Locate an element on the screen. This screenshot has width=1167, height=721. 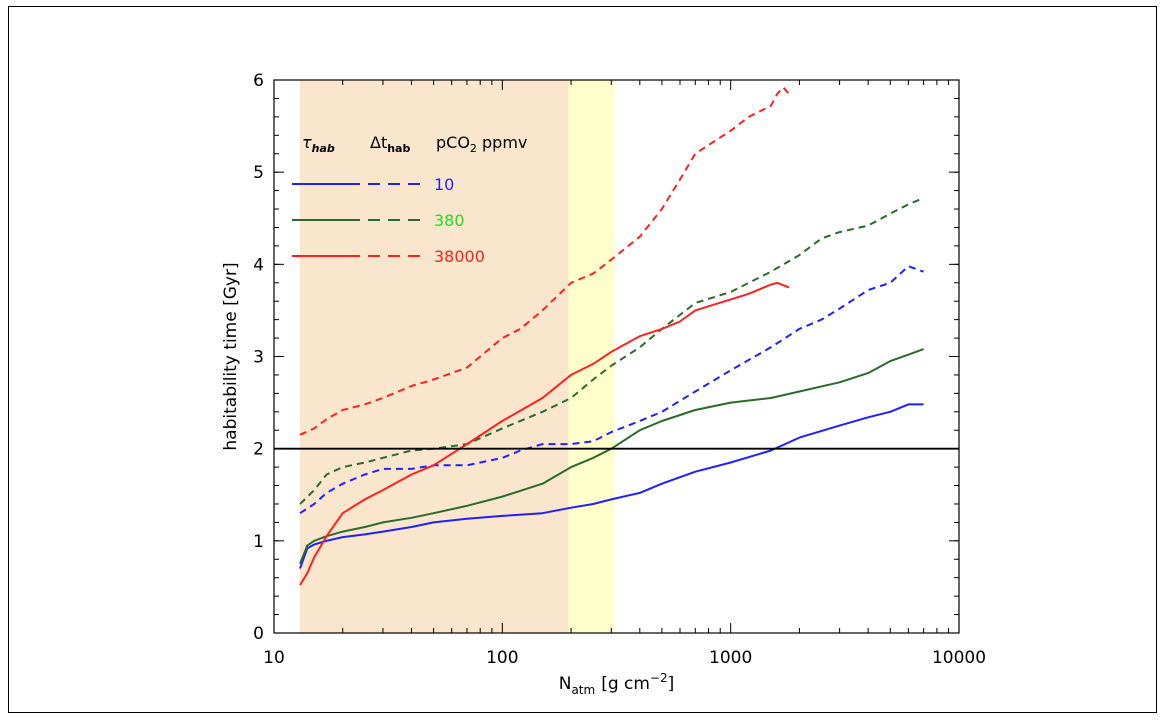
series-line-10-solid is located at coordinates (611, 486).